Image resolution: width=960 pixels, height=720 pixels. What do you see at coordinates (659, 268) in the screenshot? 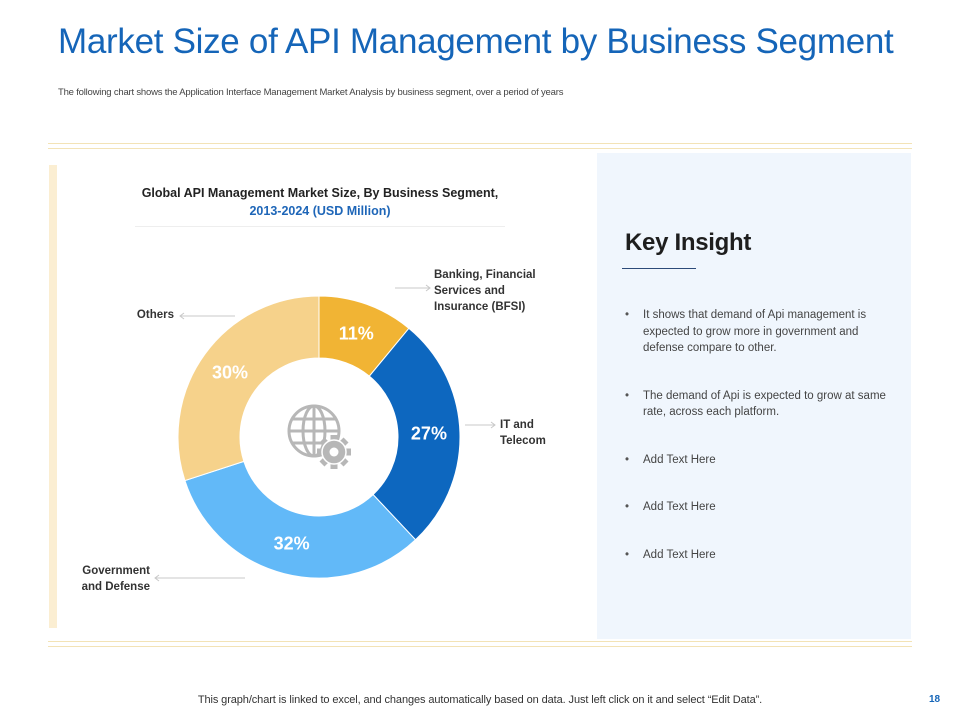
I see `insight-underline` at bounding box center [659, 268].